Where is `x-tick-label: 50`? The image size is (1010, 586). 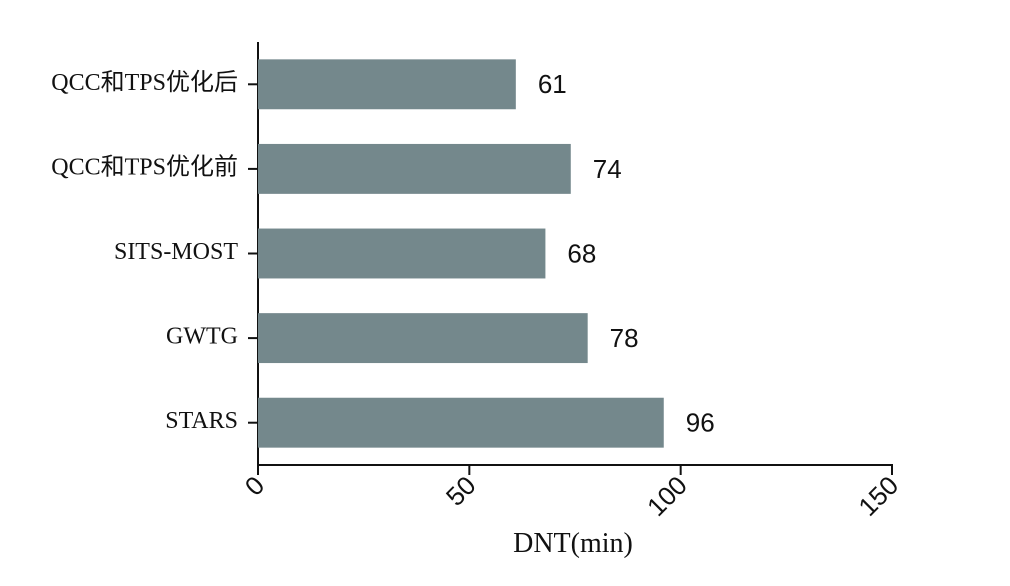 x-tick-label: 50 is located at coordinates (461, 491).